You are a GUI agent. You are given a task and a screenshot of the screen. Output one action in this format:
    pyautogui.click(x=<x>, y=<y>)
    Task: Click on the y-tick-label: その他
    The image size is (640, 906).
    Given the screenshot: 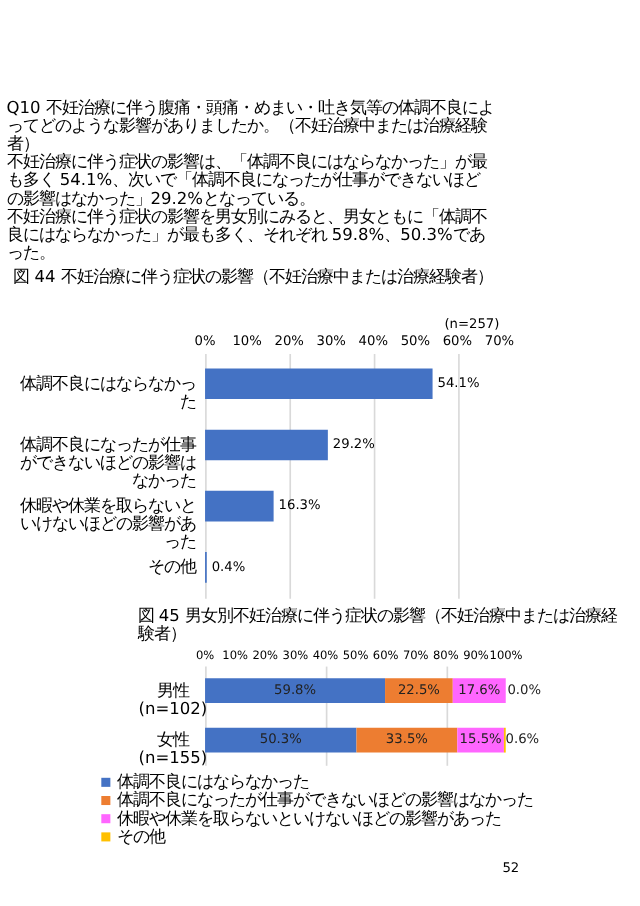 What is the action you would take?
    pyautogui.click(x=171, y=566)
    